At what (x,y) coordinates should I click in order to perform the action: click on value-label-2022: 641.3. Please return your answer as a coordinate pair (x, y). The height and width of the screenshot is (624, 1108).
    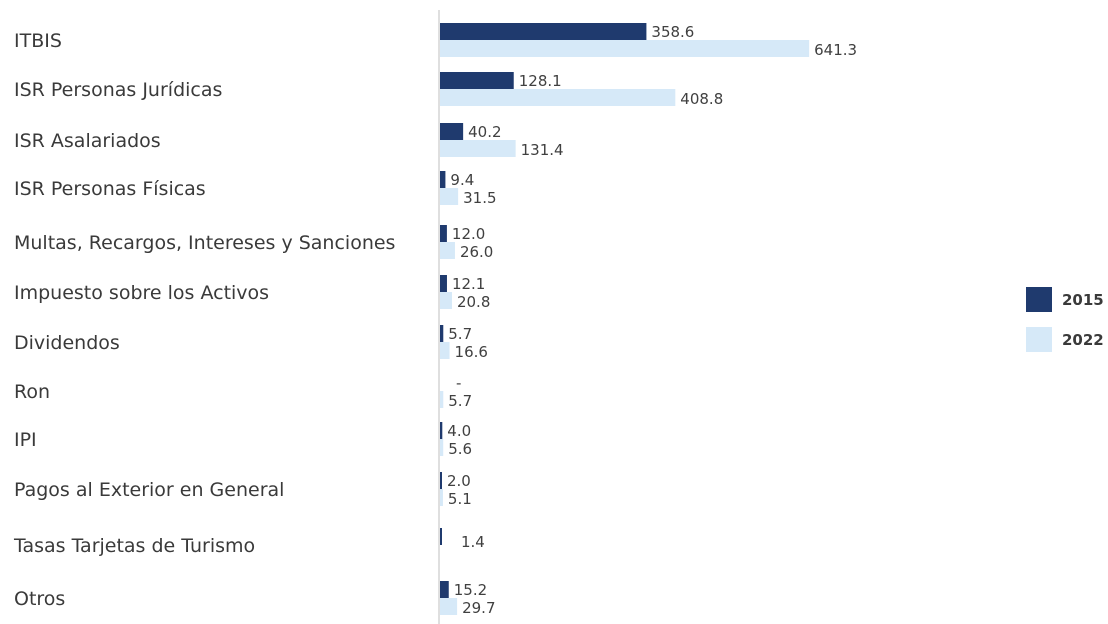
    Looking at the image, I should click on (835, 50).